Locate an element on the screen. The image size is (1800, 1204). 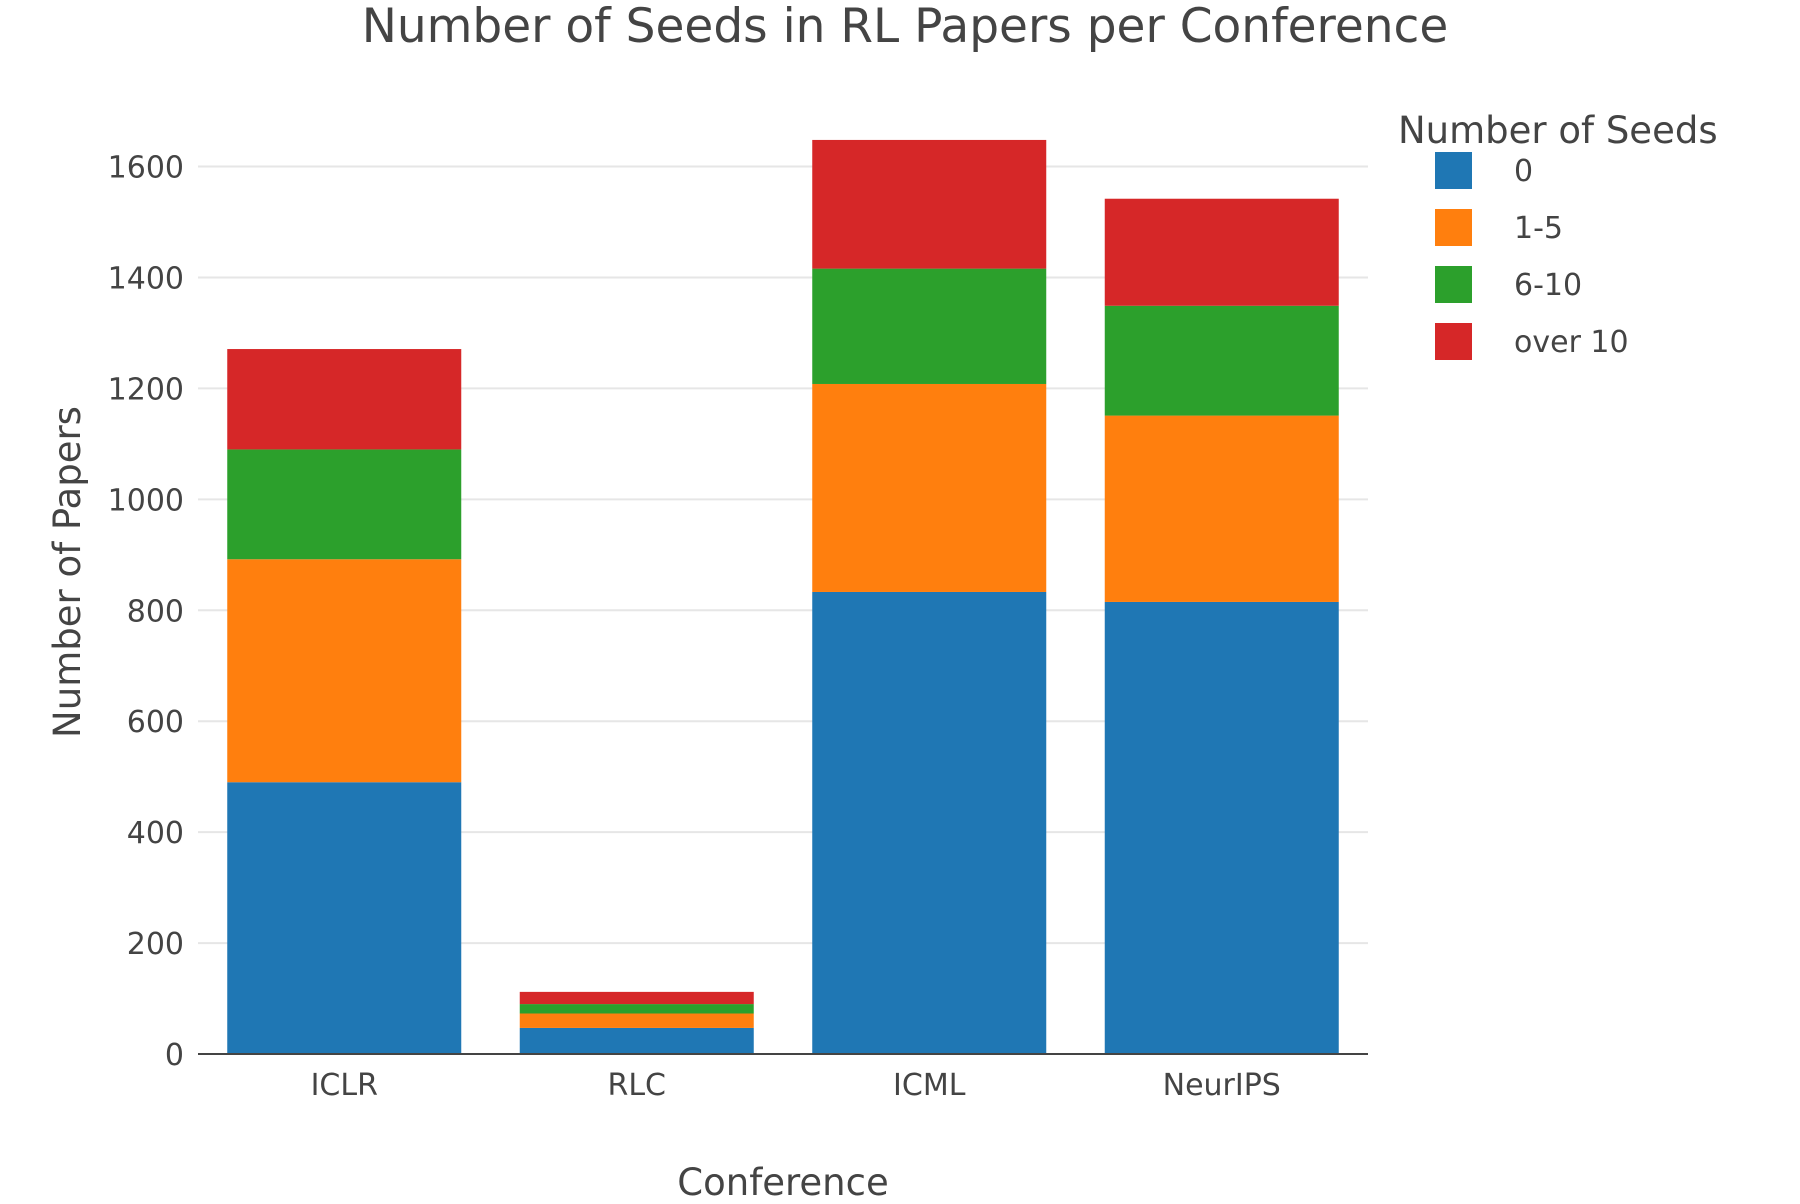
y-tick-label: 1600 is located at coordinates (146, 168).